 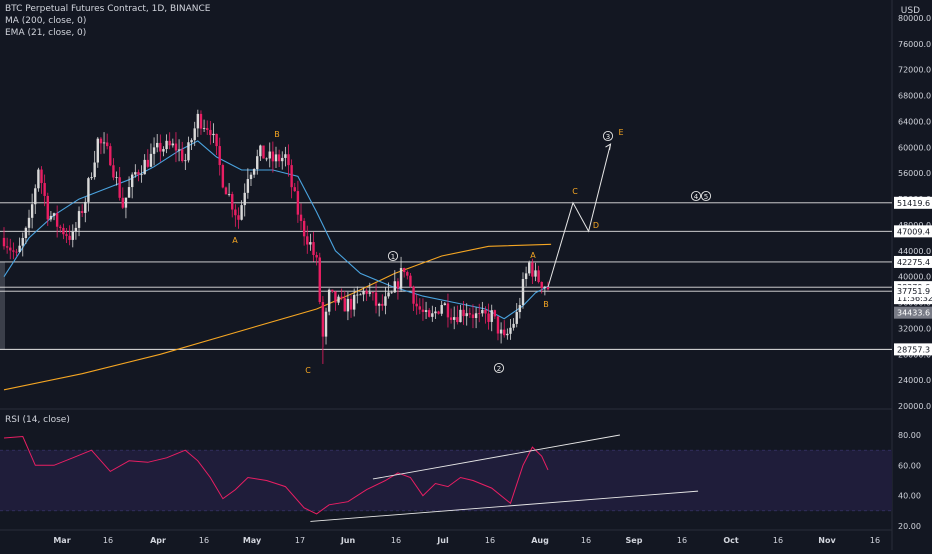 What do you see at coordinates (2, 305) in the screenshot?
I see `range-marker` at bounding box center [2, 305].